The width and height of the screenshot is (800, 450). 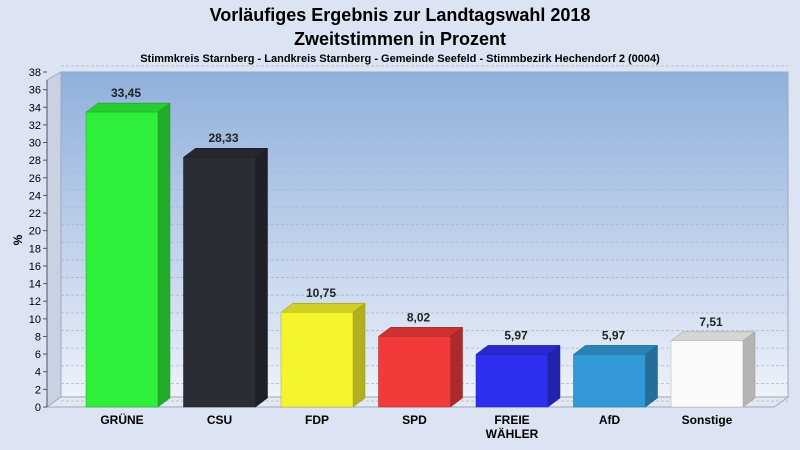 I want to click on plot-left-wall, so click(x=54, y=239).